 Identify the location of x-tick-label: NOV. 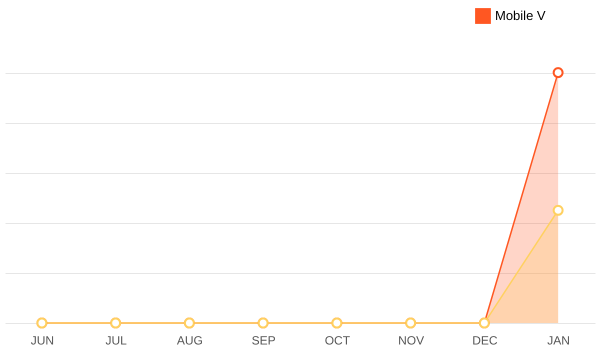
(411, 341).